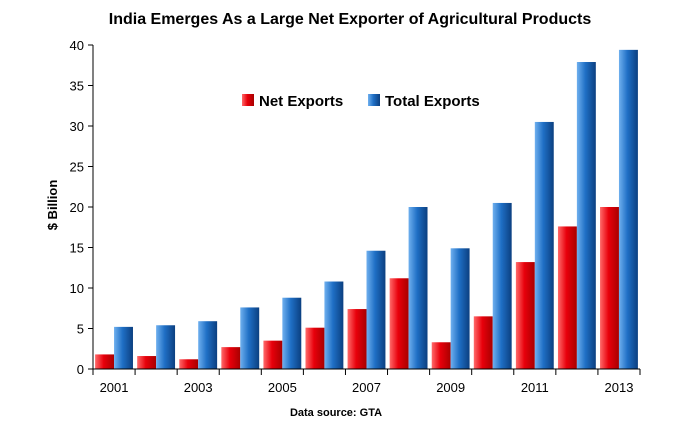 The height and width of the screenshot is (427, 700). Describe the element at coordinates (114, 387) in the screenshot. I see `x-tick-label: 2001` at that location.